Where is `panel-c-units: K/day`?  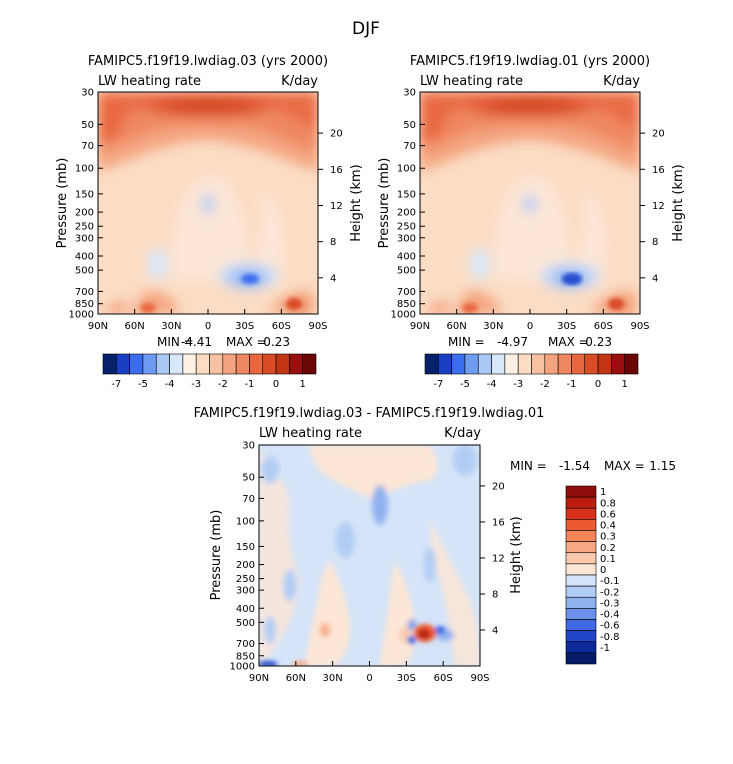 panel-c-units: K/day is located at coordinates (462, 433).